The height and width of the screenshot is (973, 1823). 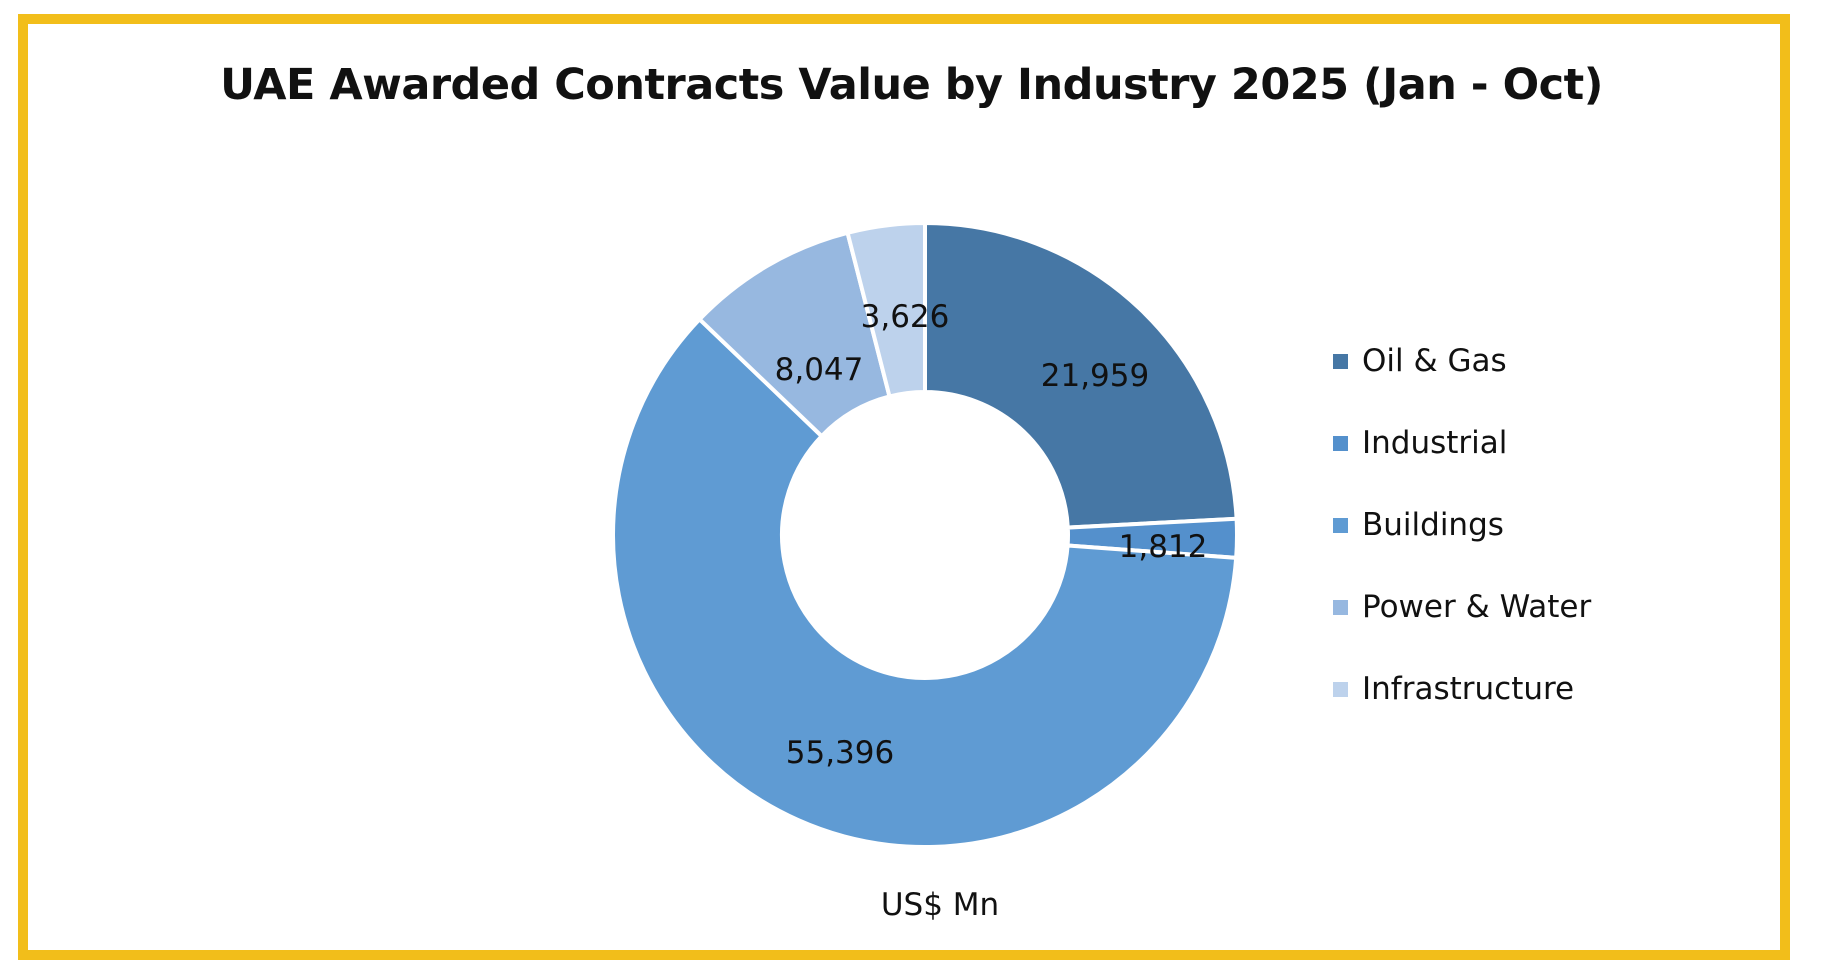 I want to click on legend-label: Oil & Gas, so click(x=1434, y=361).